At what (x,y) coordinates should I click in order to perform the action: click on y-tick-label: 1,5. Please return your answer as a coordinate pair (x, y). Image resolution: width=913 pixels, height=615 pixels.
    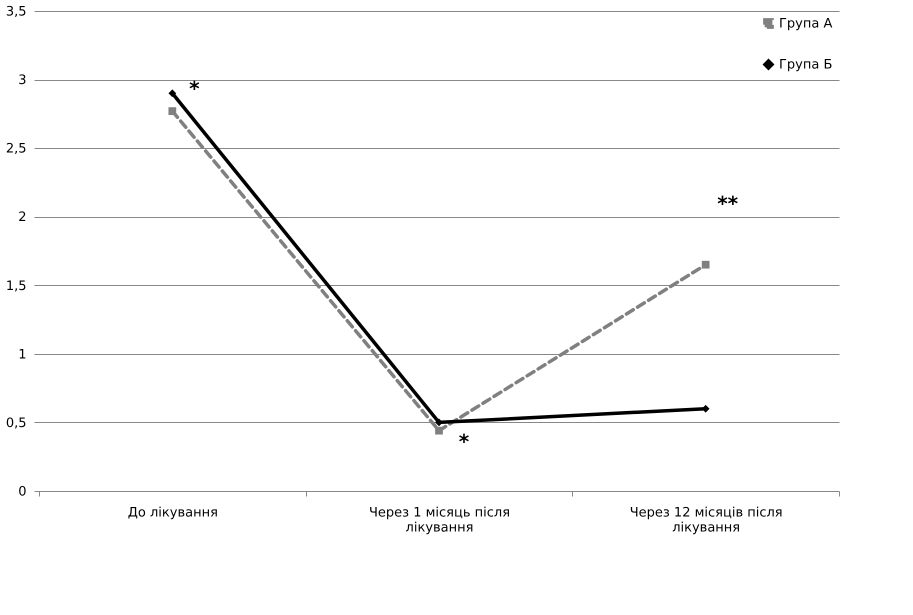
    Looking at the image, I should click on (16, 286).